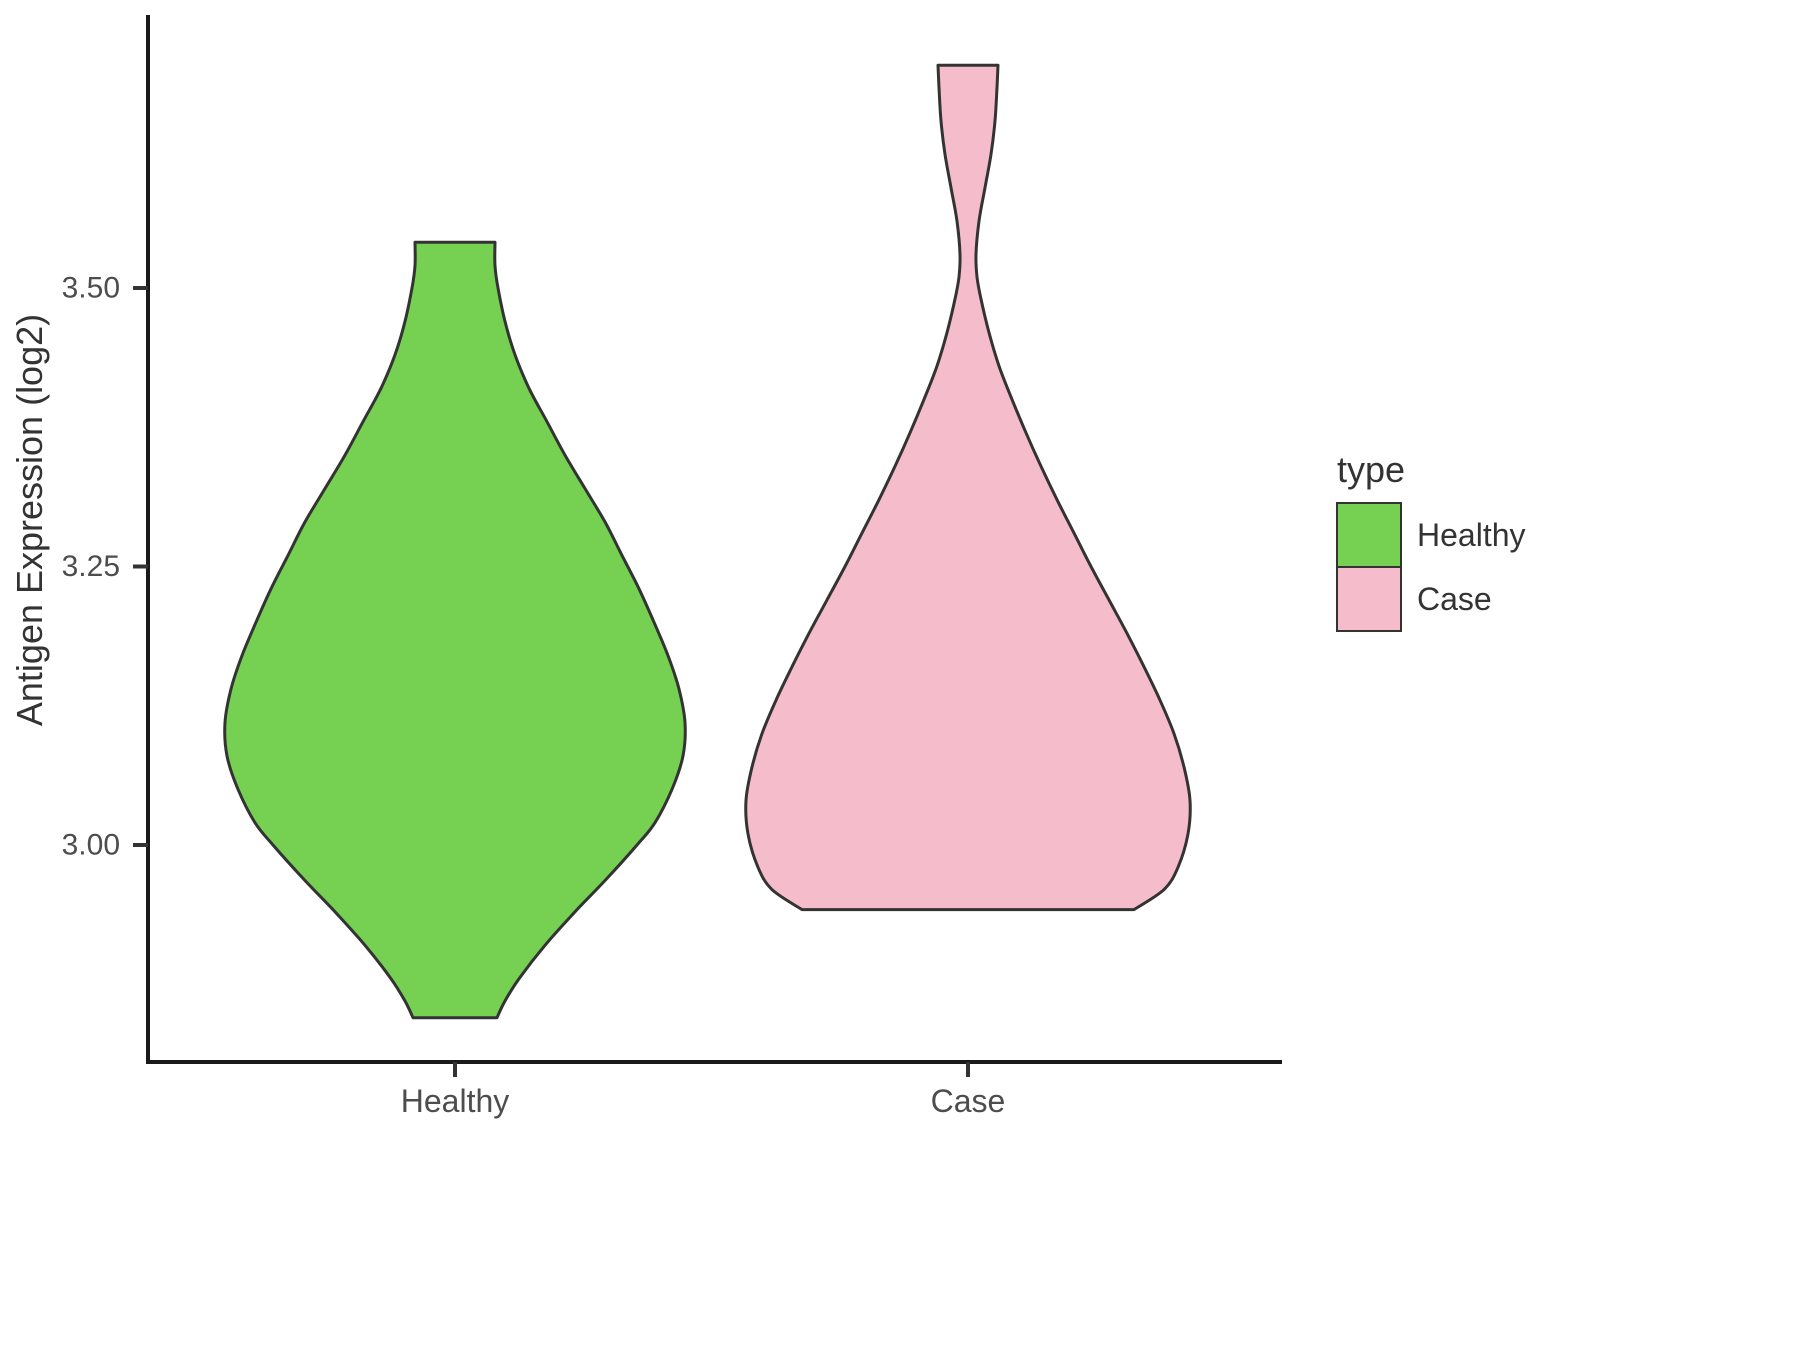 The width and height of the screenshot is (1800, 1350). What do you see at coordinates (1431, 567) in the screenshot?
I see `legend-entries: Healthy Case` at bounding box center [1431, 567].